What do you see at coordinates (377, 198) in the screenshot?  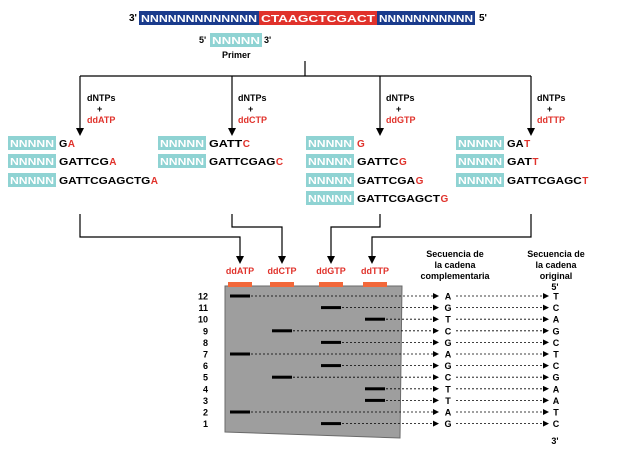 I see `fragment-row: NNNNN GATTCGAGCT G` at bounding box center [377, 198].